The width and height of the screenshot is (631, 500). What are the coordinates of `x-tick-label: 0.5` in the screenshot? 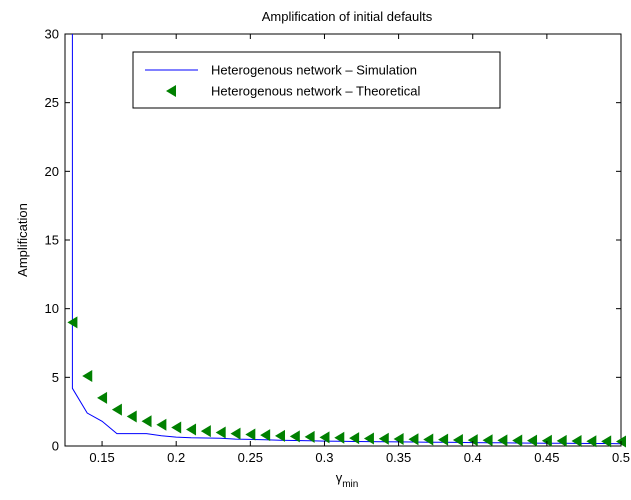 It's located at (621, 457).